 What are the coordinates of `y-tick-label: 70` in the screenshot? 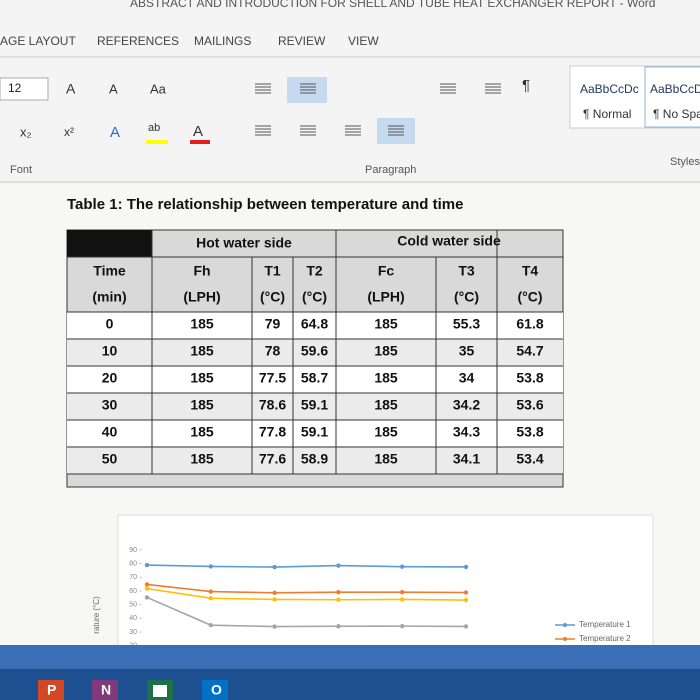 It's located at (133, 577).